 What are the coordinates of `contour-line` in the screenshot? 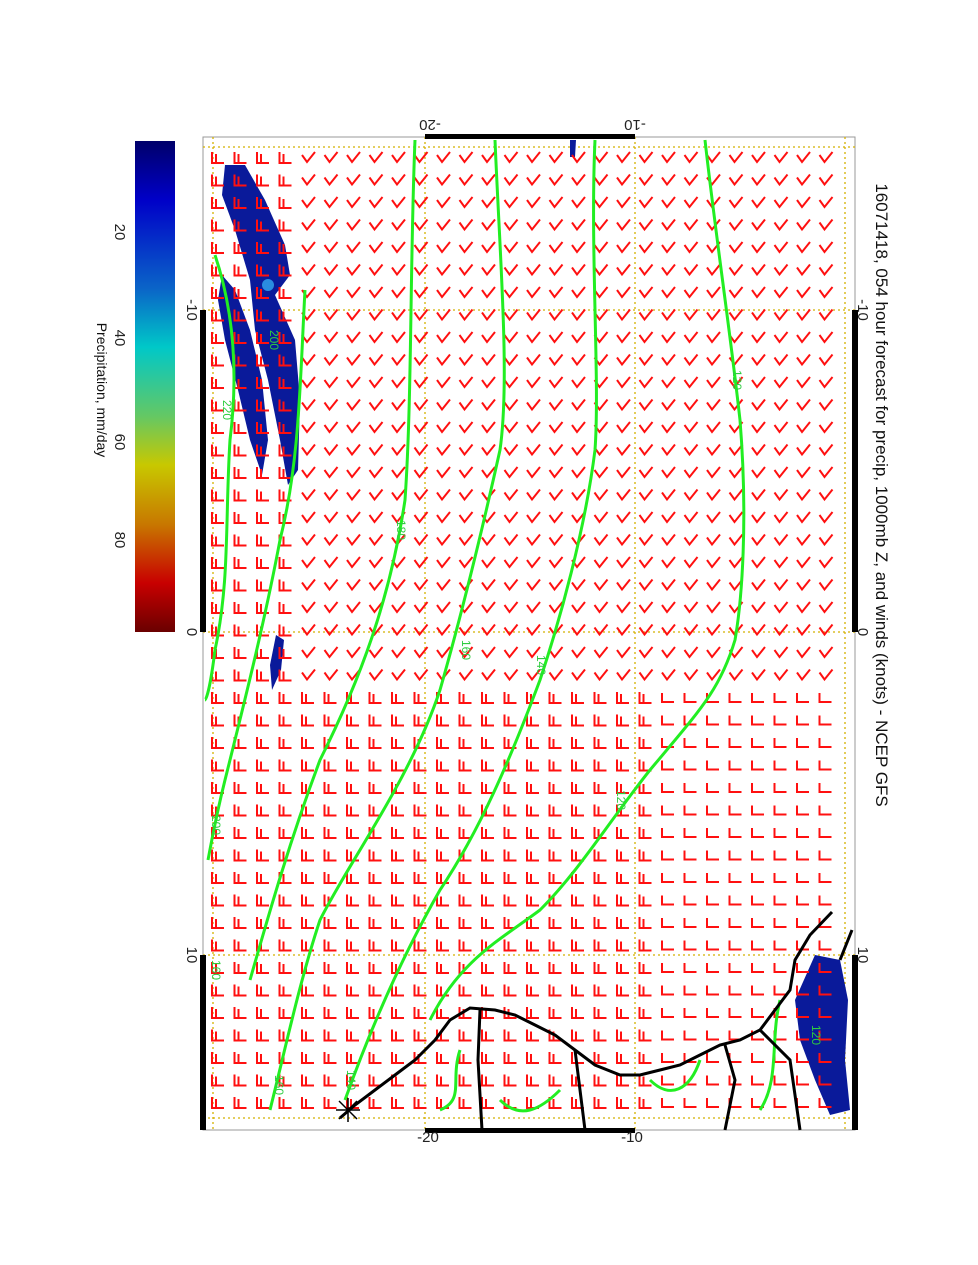 It's located at (610, 1056).